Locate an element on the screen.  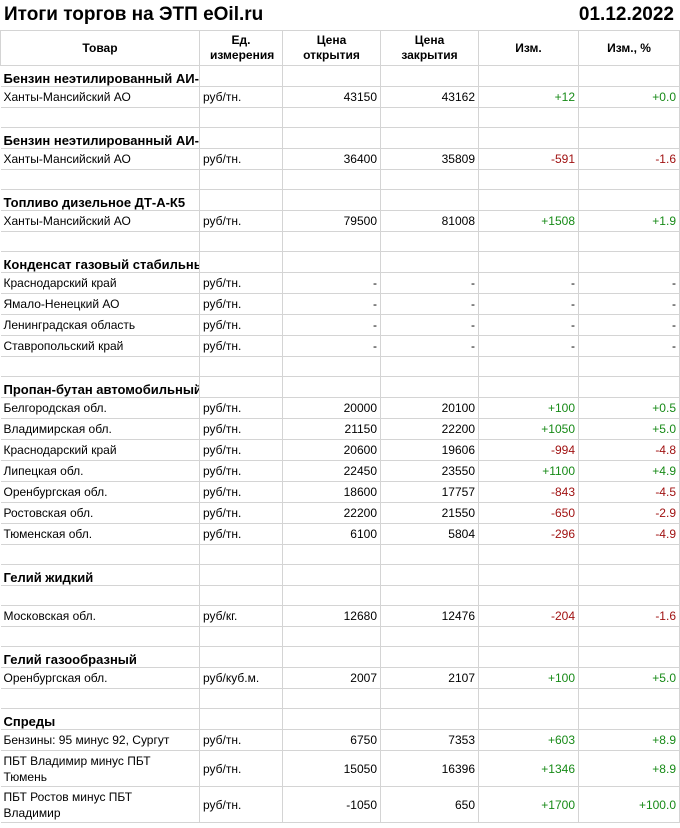
product-name: Ростовская обл. is located at coordinates (48, 513).